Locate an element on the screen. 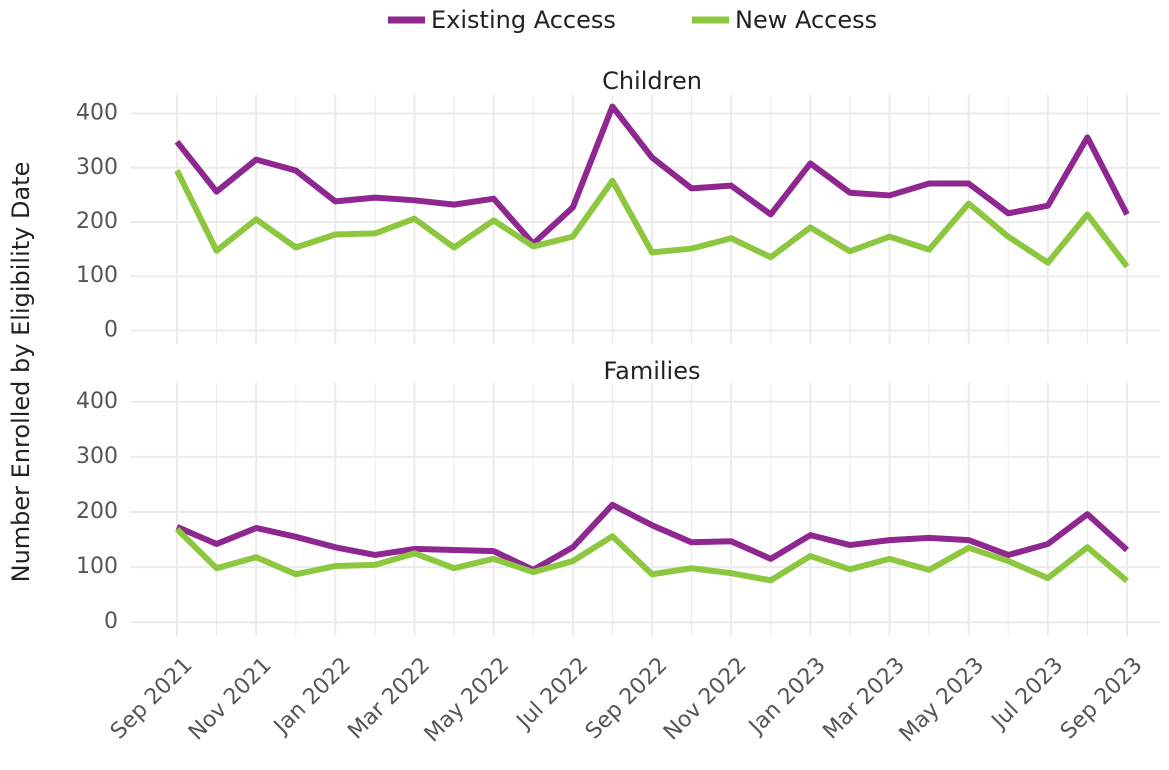 This screenshot has width=1169, height=770. legend-label: Existing Access is located at coordinates (523, 20).